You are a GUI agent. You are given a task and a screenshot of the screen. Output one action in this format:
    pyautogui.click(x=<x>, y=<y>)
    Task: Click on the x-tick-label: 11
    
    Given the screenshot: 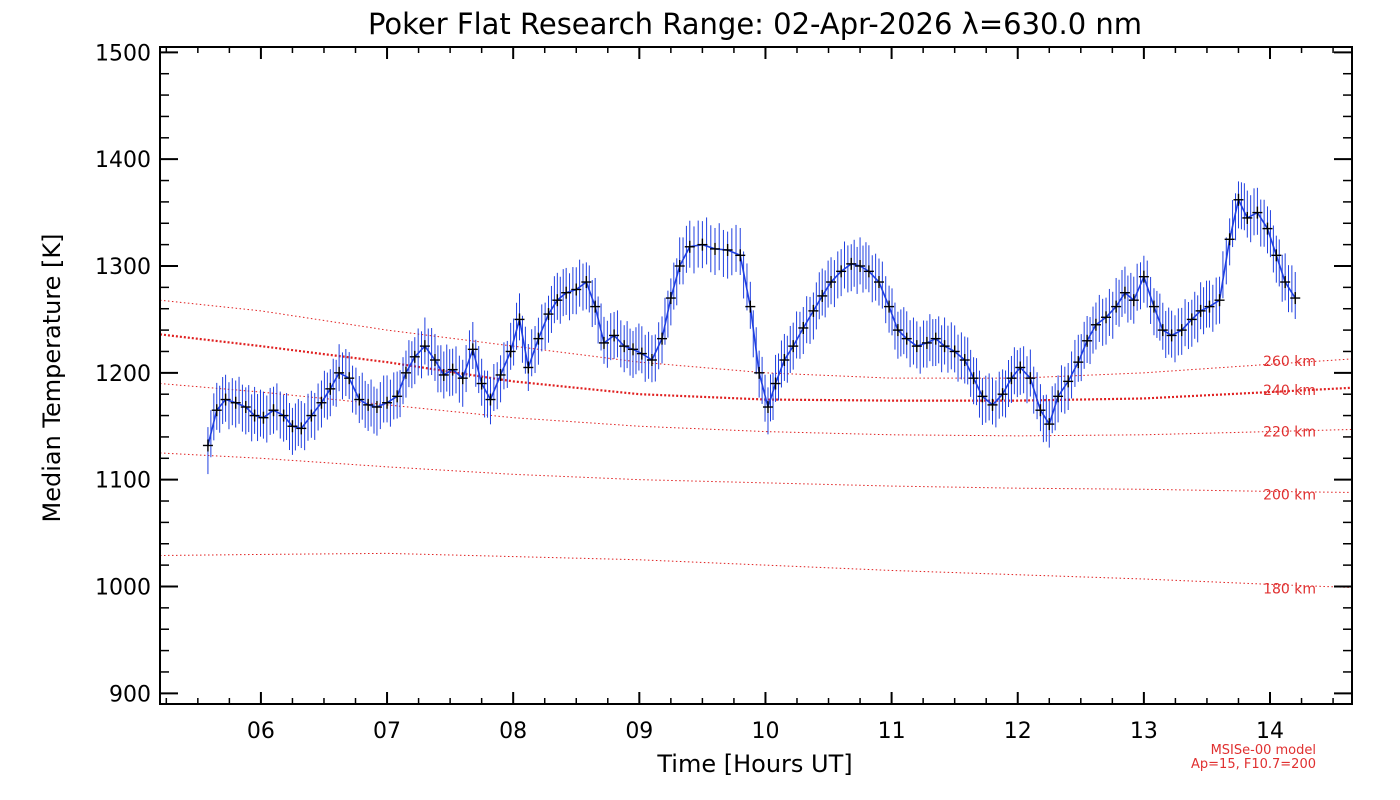 What is the action you would take?
    pyautogui.click(x=892, y=731)
    